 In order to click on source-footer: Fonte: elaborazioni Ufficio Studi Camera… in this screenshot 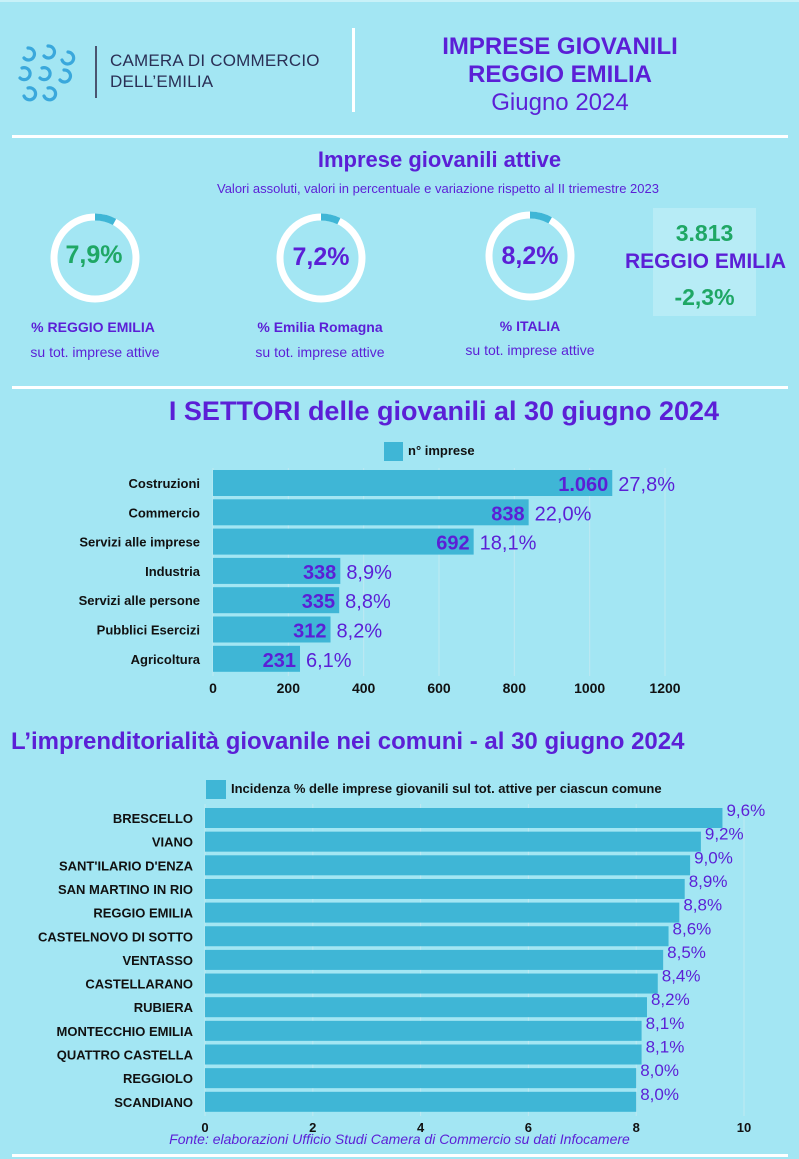, I will do `click(399, 1139)`.